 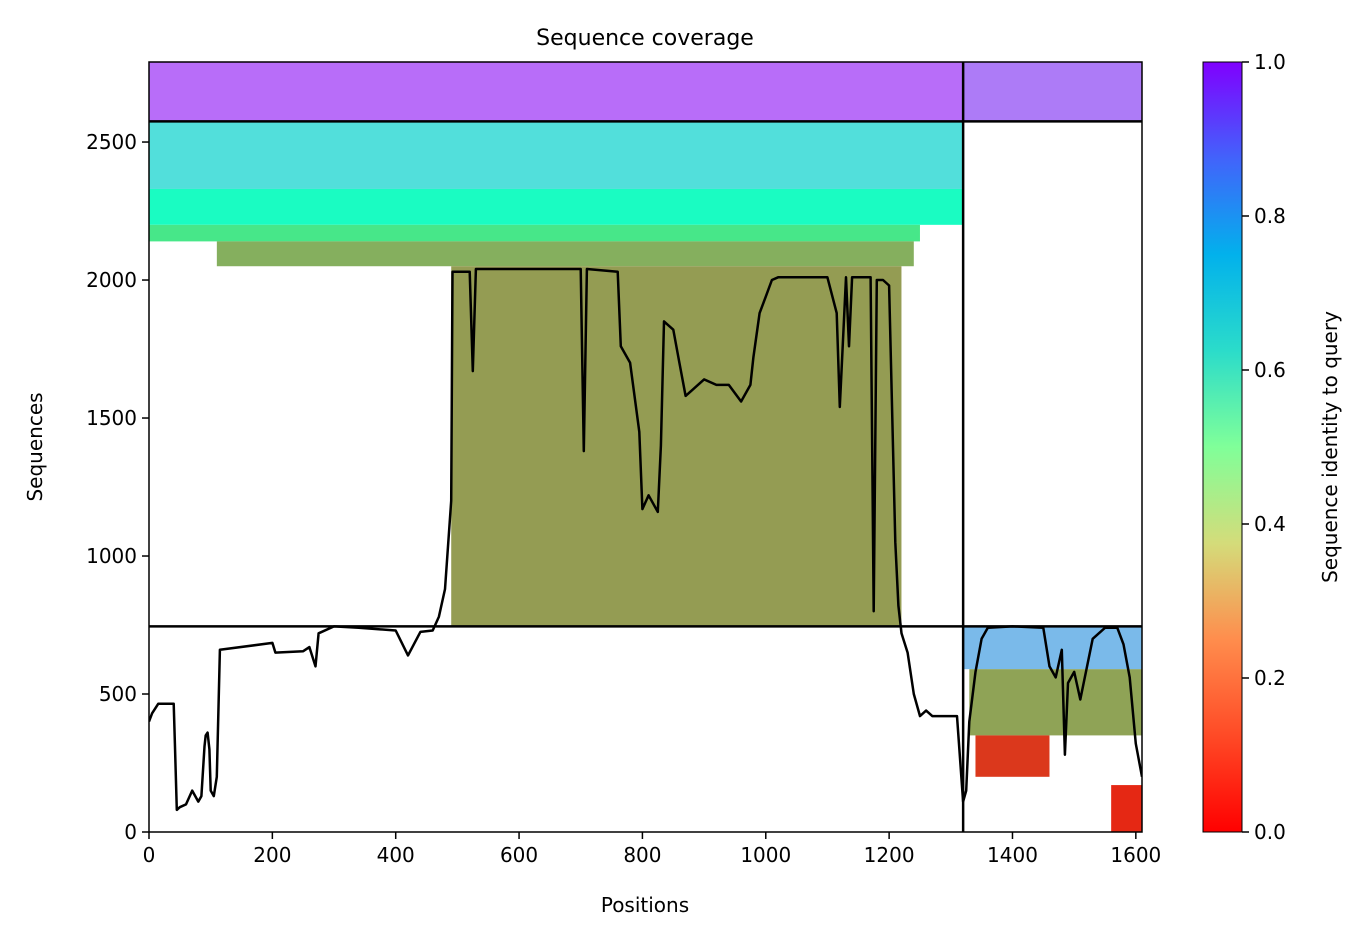 What do you see at coordinates (1135, 855) in the screenshot?
I see `x-tick-label: 1600` at bounding box center [1135, 855].